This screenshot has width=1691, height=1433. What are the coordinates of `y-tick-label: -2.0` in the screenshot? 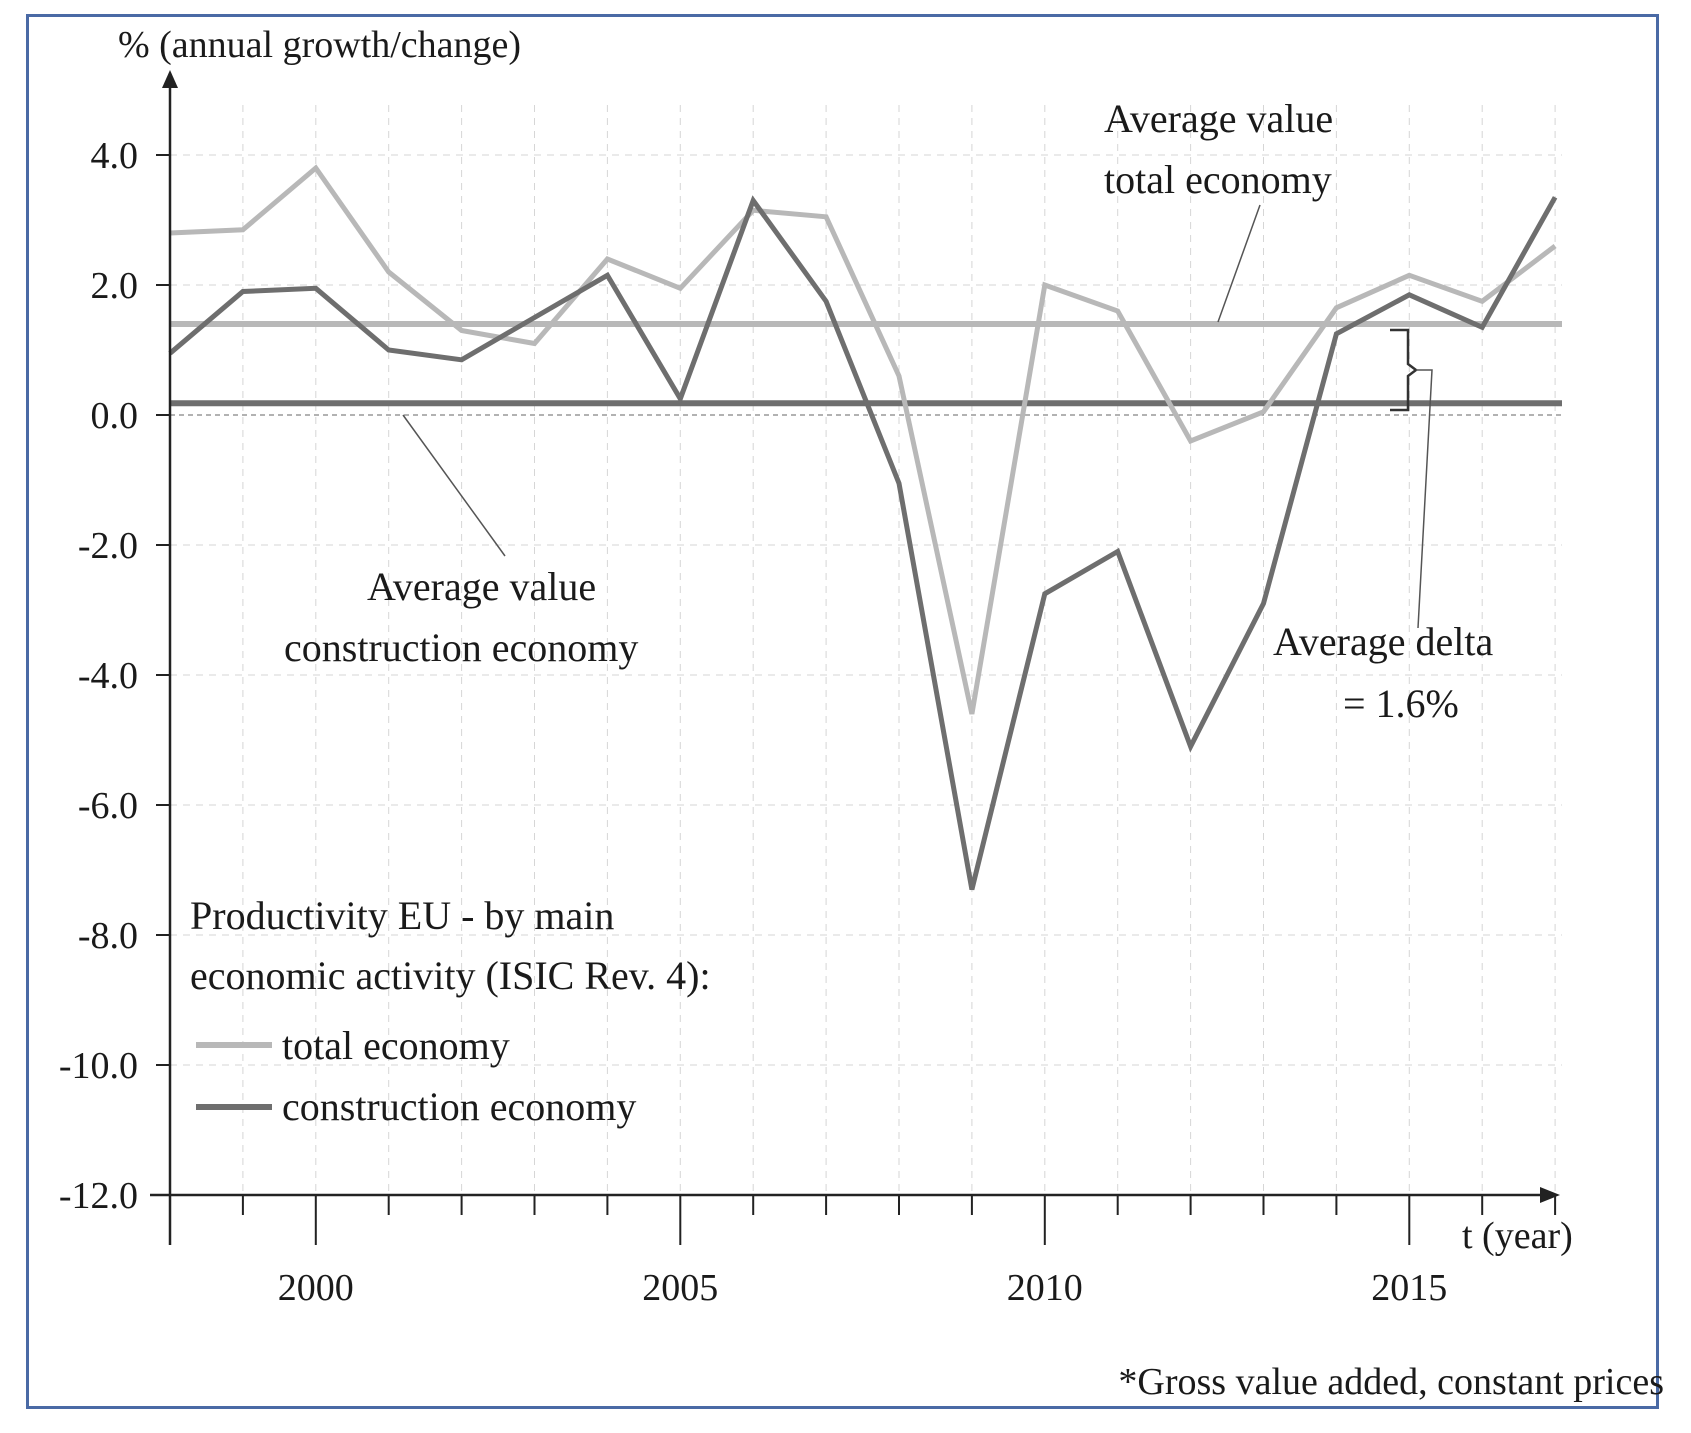 It's located at (108, 546).